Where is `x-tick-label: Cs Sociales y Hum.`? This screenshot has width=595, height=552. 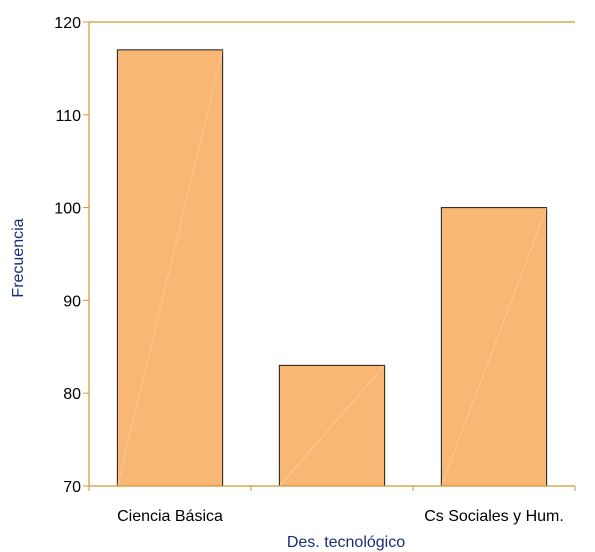 x-tick-label: Cs Sociales y Hum. is located at coordinates (494, 516).